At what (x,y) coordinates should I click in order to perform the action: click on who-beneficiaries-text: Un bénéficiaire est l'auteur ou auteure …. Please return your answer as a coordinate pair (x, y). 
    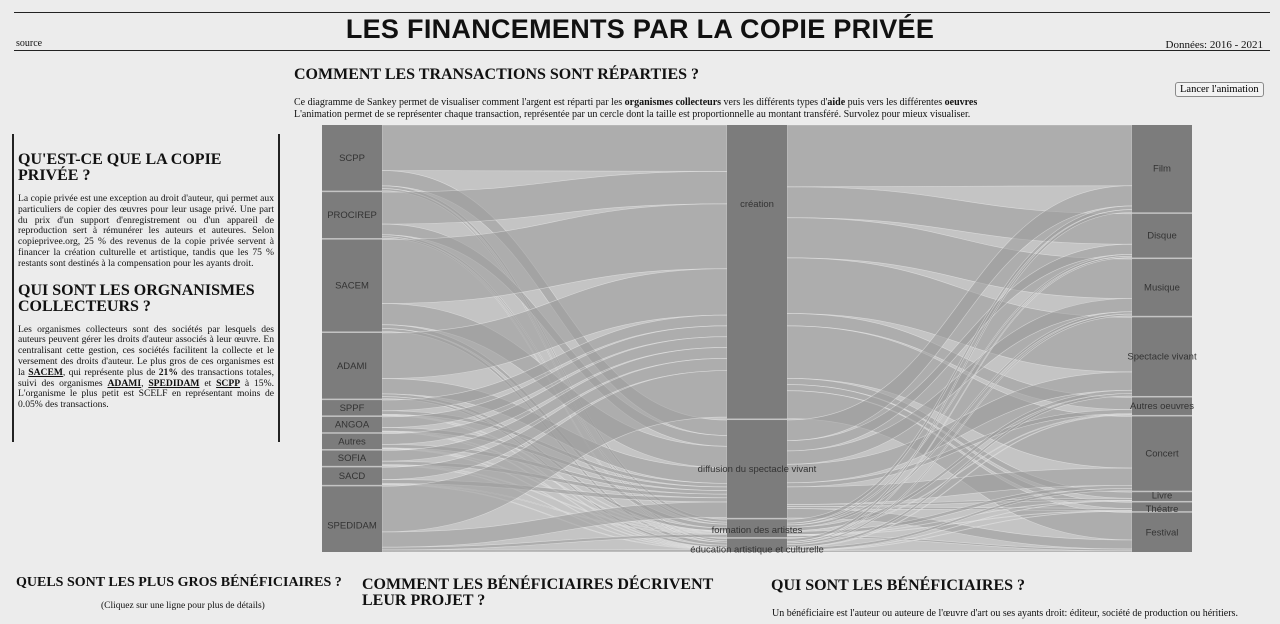
    Looking at the image, I should click on (1005, 613).